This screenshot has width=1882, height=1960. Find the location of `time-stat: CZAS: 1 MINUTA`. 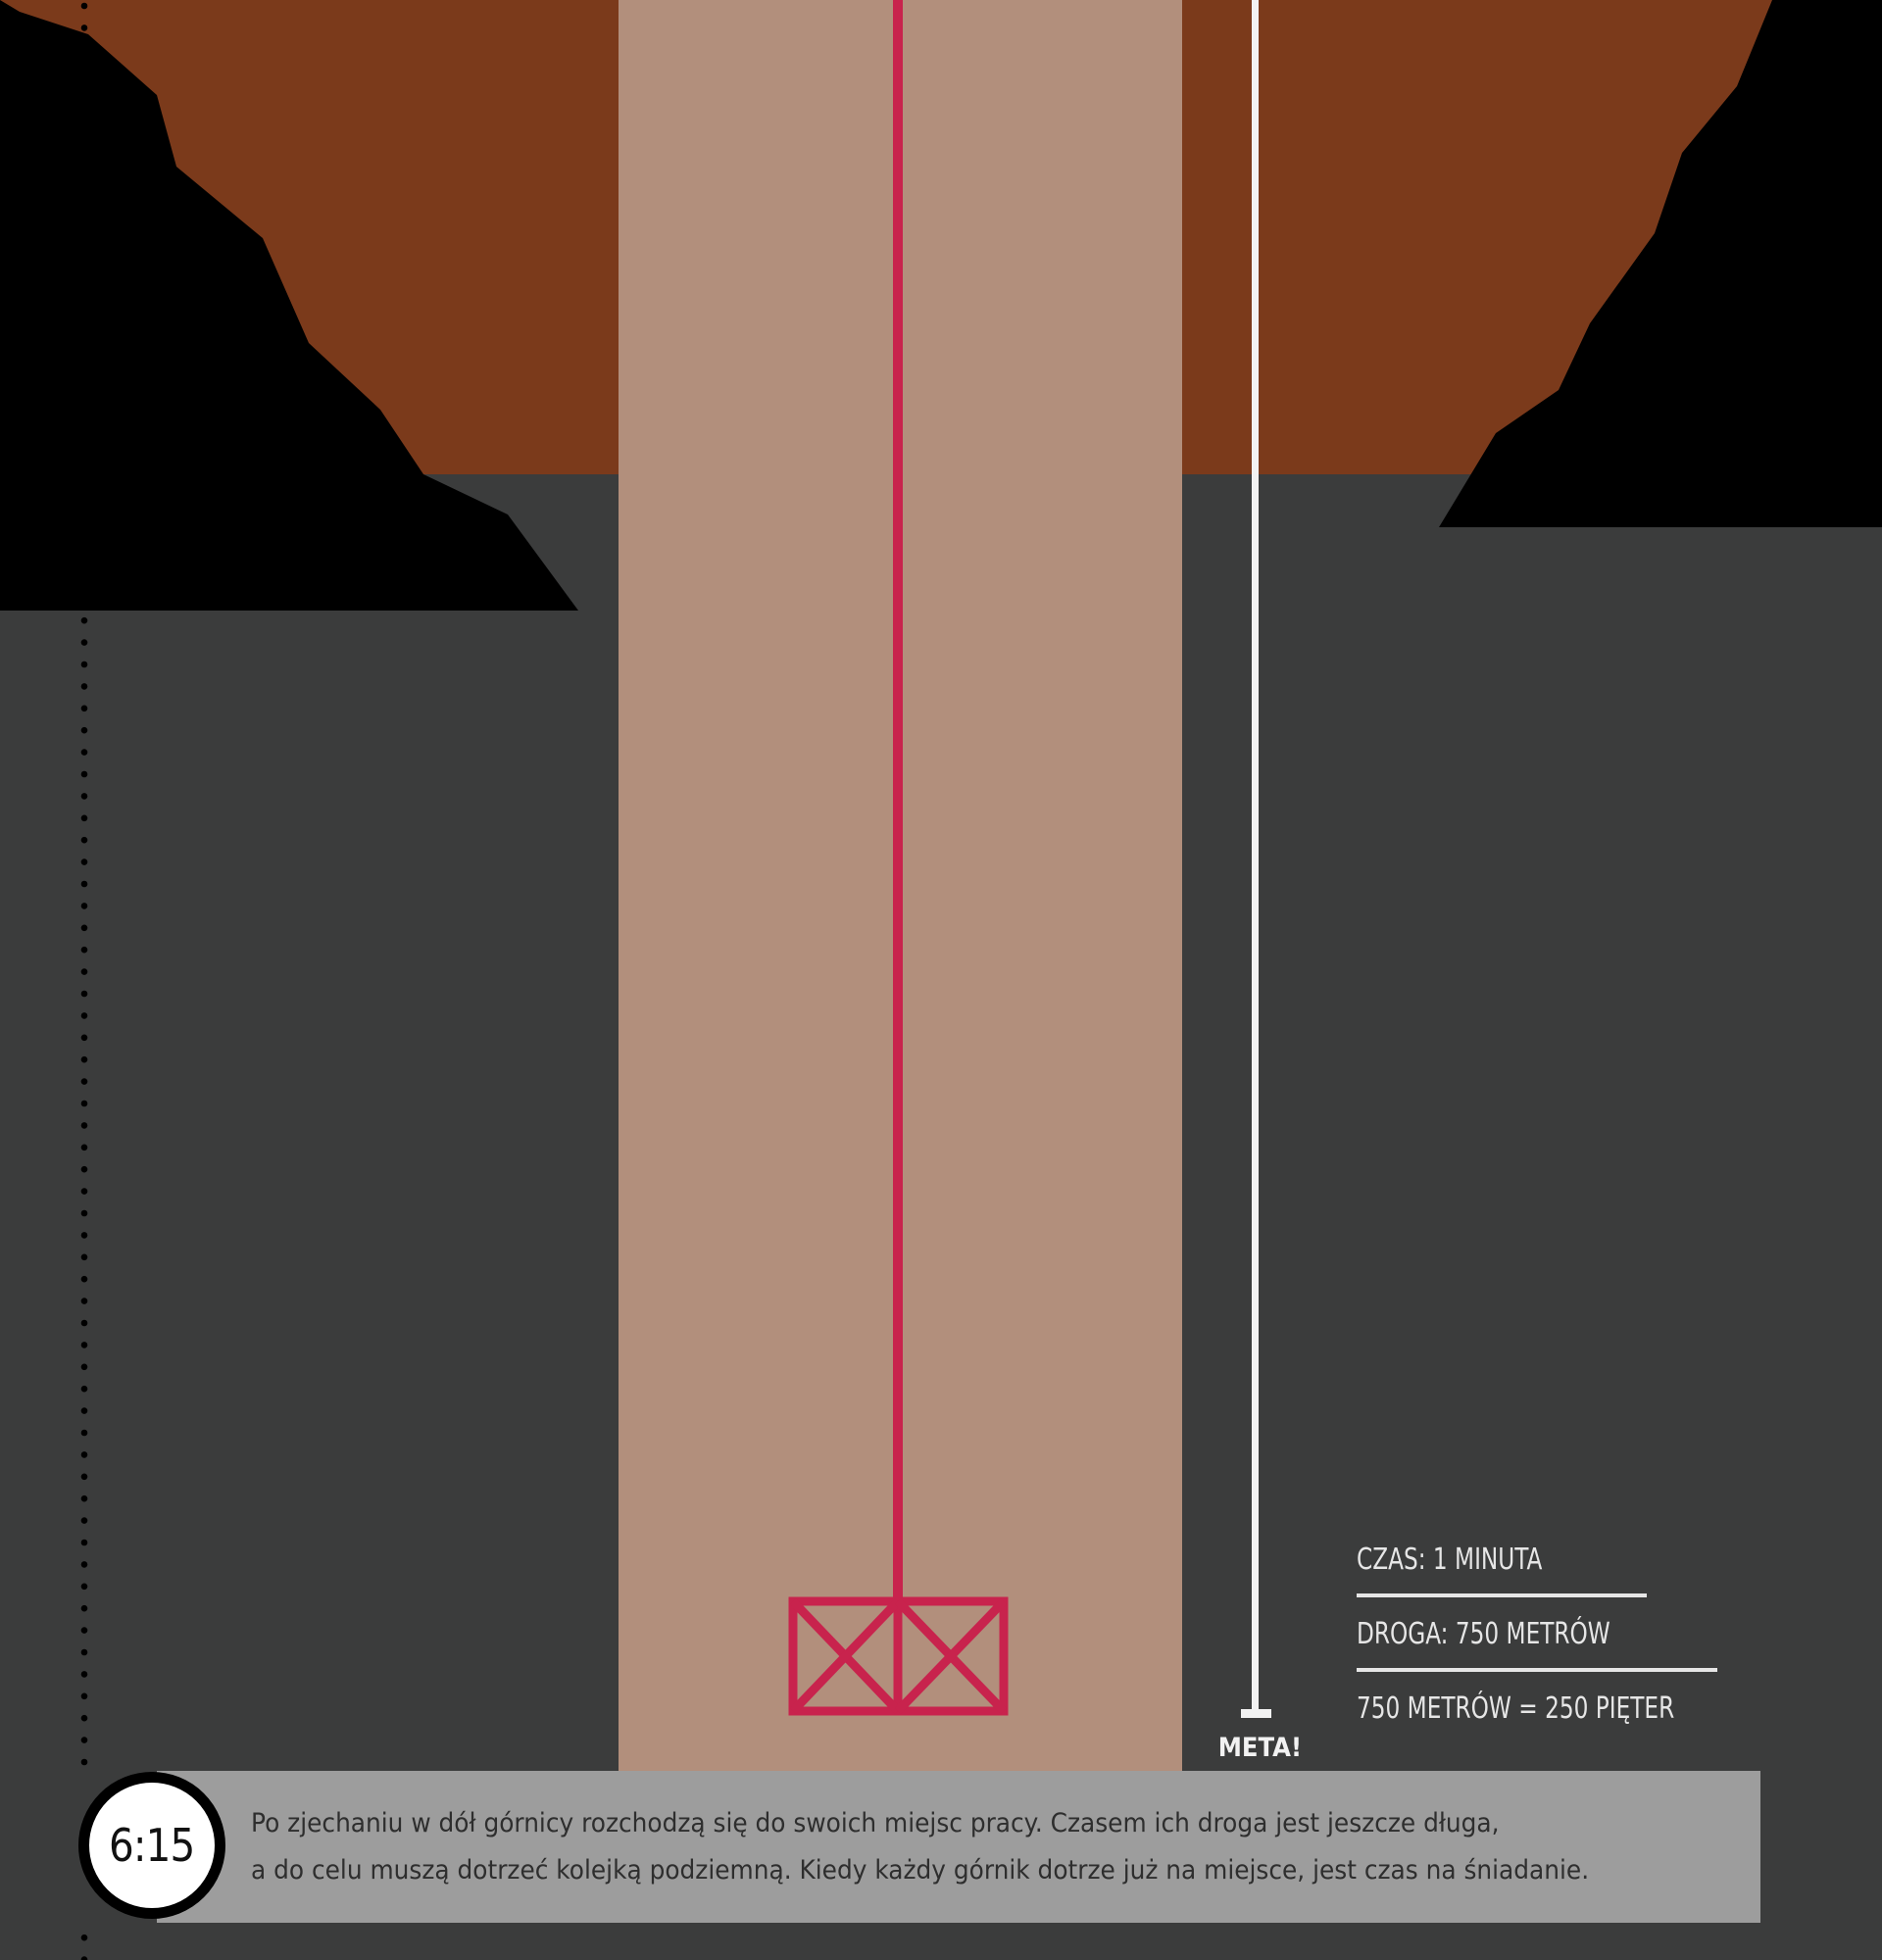

time-stat: CZAS: 1 MINUTA is located at coordinates (1450, 1560).